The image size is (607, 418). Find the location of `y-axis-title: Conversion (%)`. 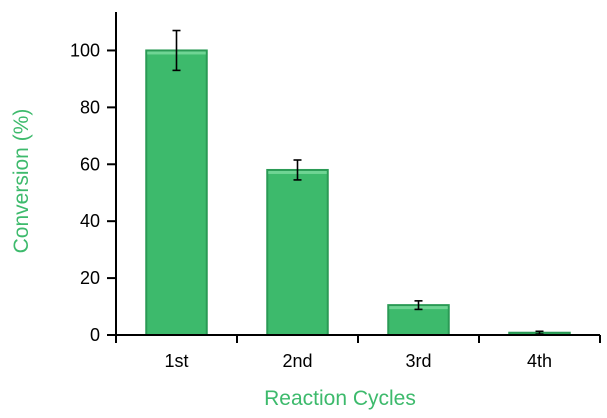

y-axis-title: Conversion (%) is located at coordinates (21, 181).